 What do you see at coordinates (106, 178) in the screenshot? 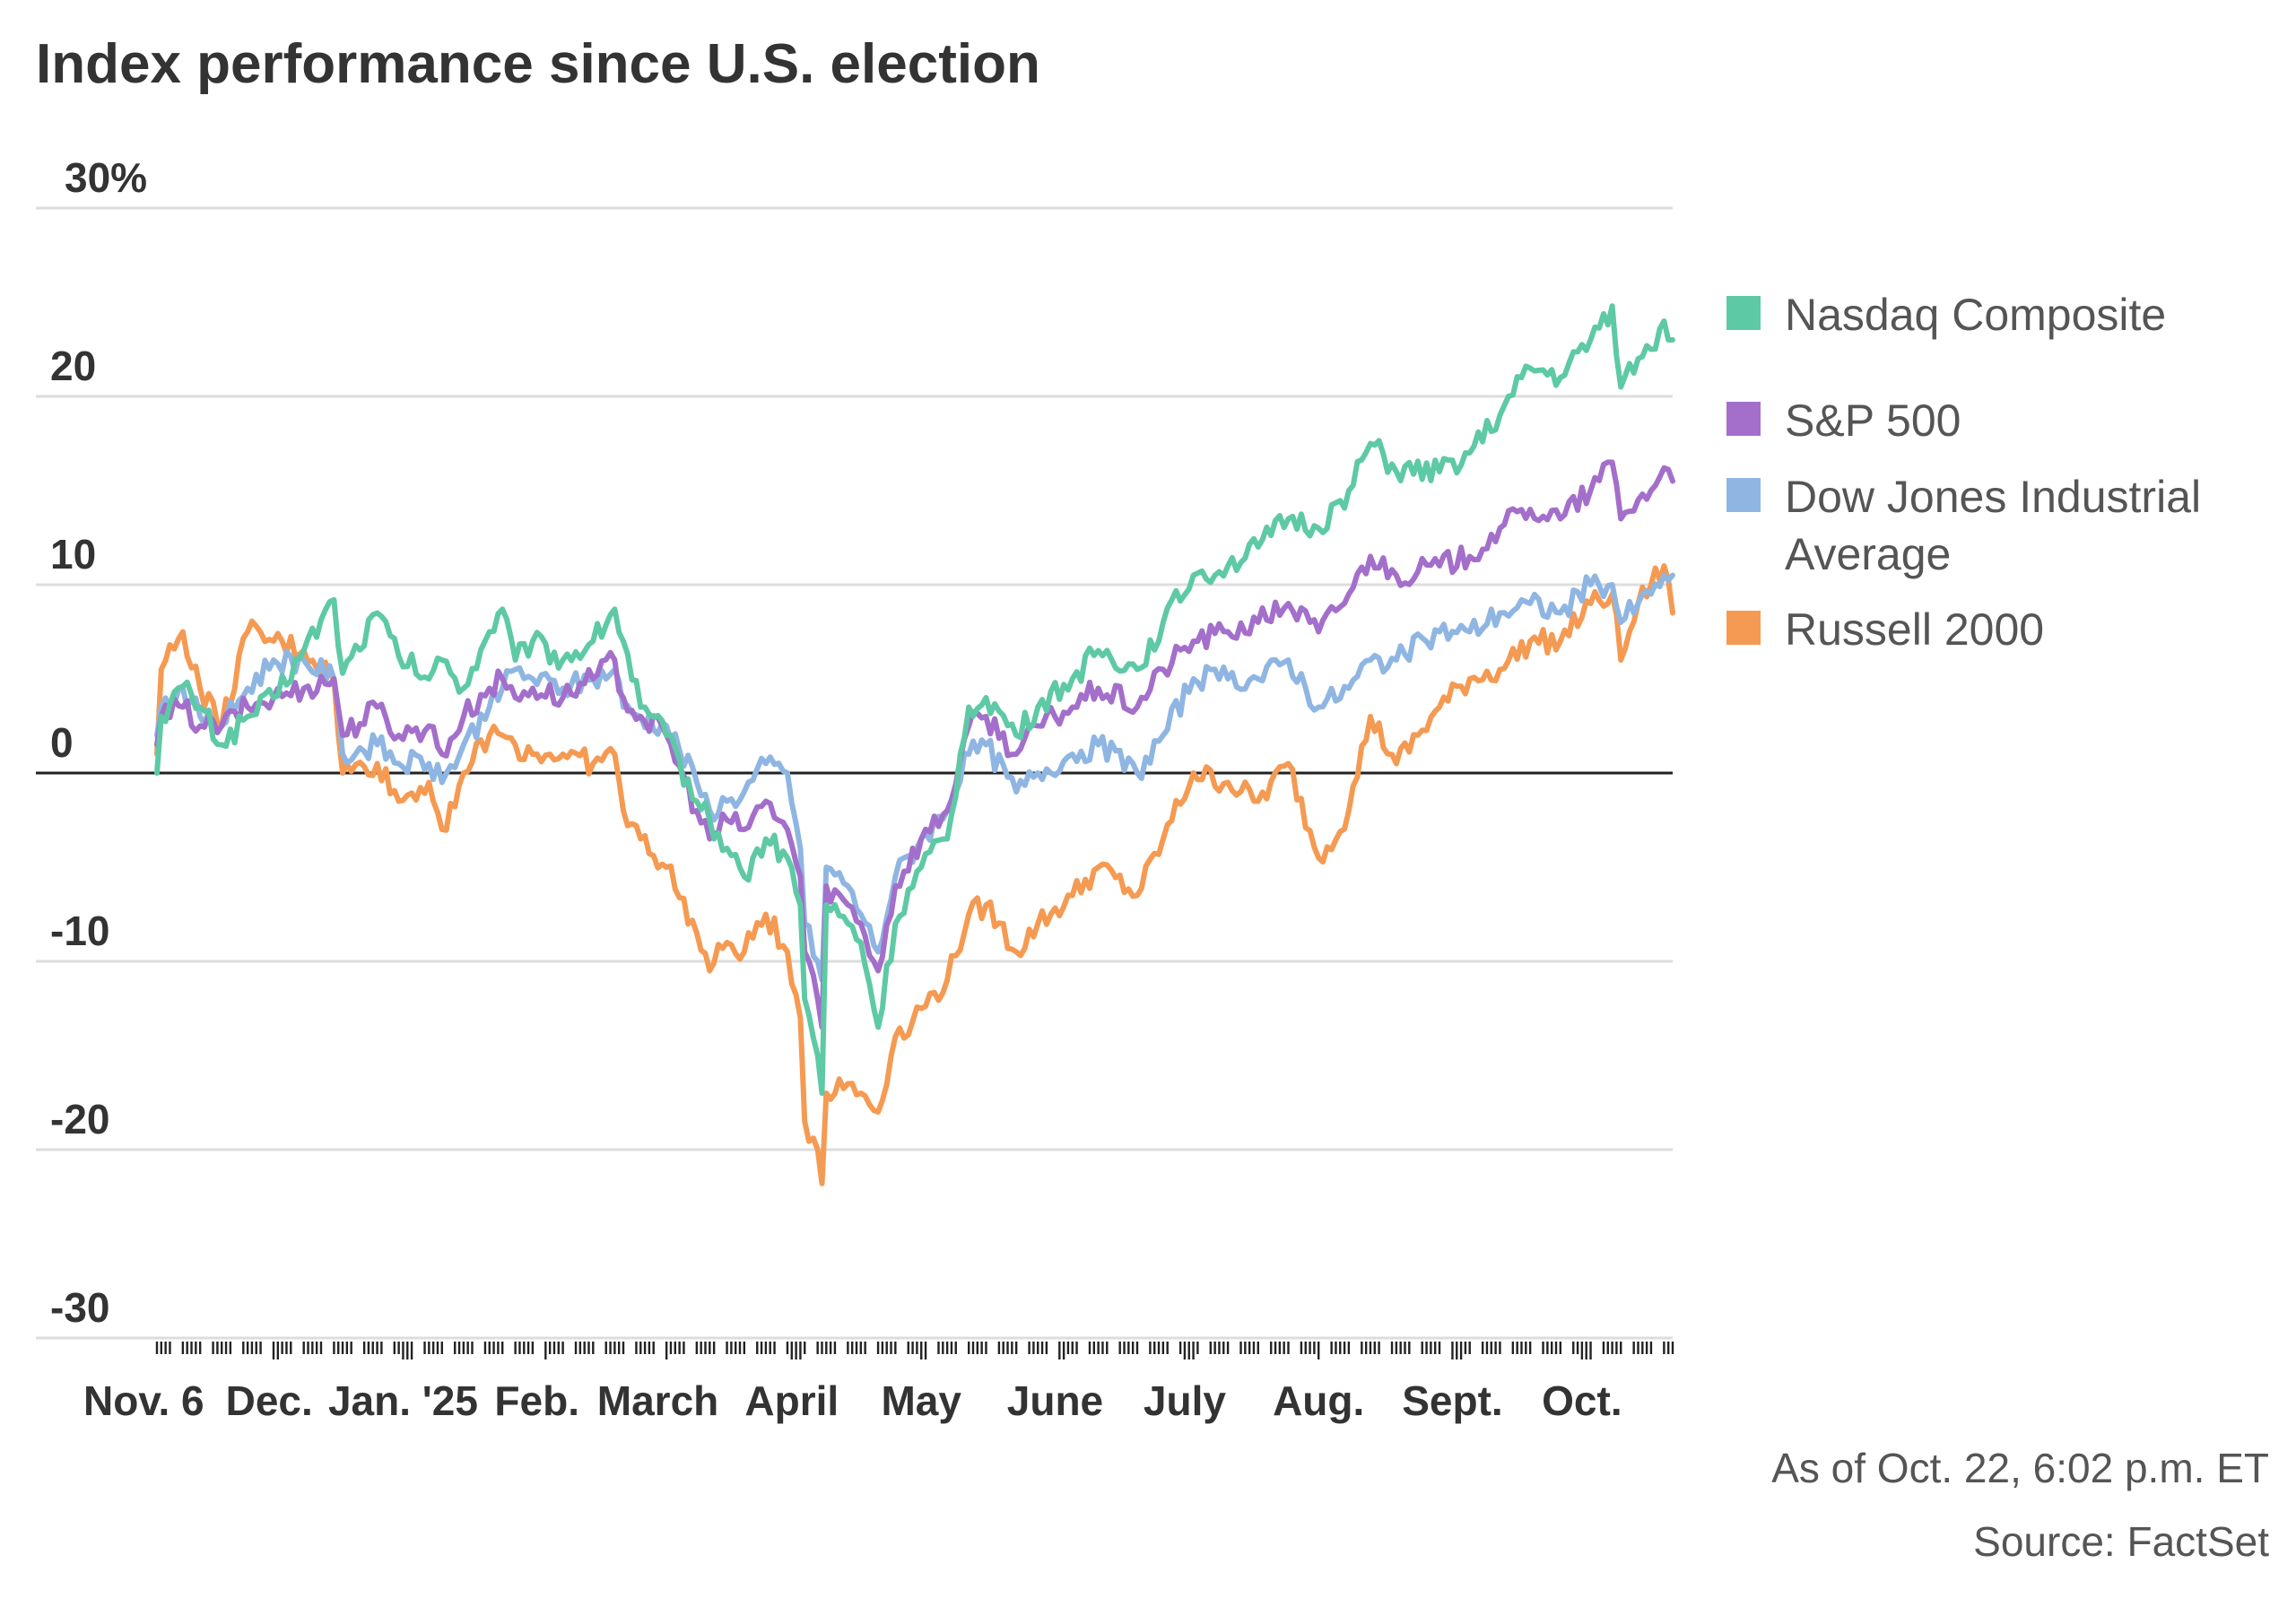
I see `y-tick-label: 30%` at bounding box center [106, 178].